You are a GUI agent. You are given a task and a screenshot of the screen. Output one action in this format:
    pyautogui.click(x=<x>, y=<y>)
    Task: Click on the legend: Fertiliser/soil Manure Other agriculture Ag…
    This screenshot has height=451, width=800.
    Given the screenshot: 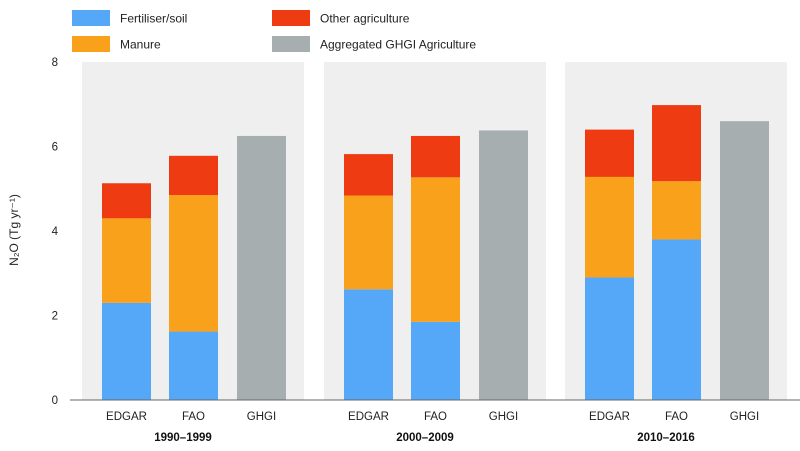 What is the action you would take?
    pyautogui.click(x=274, y=31)
    